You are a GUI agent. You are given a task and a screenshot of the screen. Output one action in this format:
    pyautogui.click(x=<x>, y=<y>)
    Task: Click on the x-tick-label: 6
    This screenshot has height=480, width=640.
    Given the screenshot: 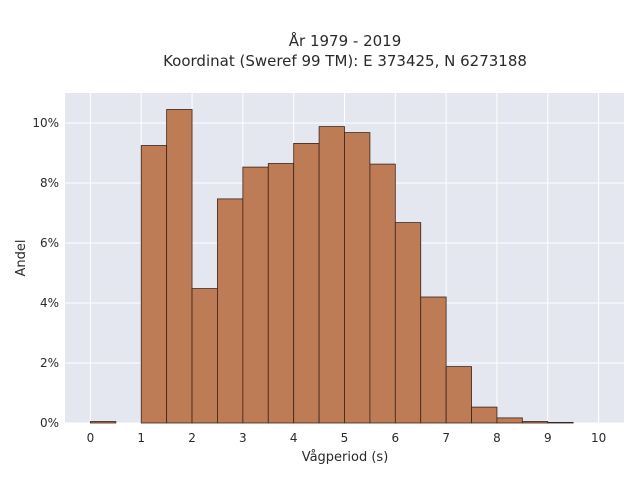 What is the action you would take?
    pyautogui.click(x=395, y=438)
    